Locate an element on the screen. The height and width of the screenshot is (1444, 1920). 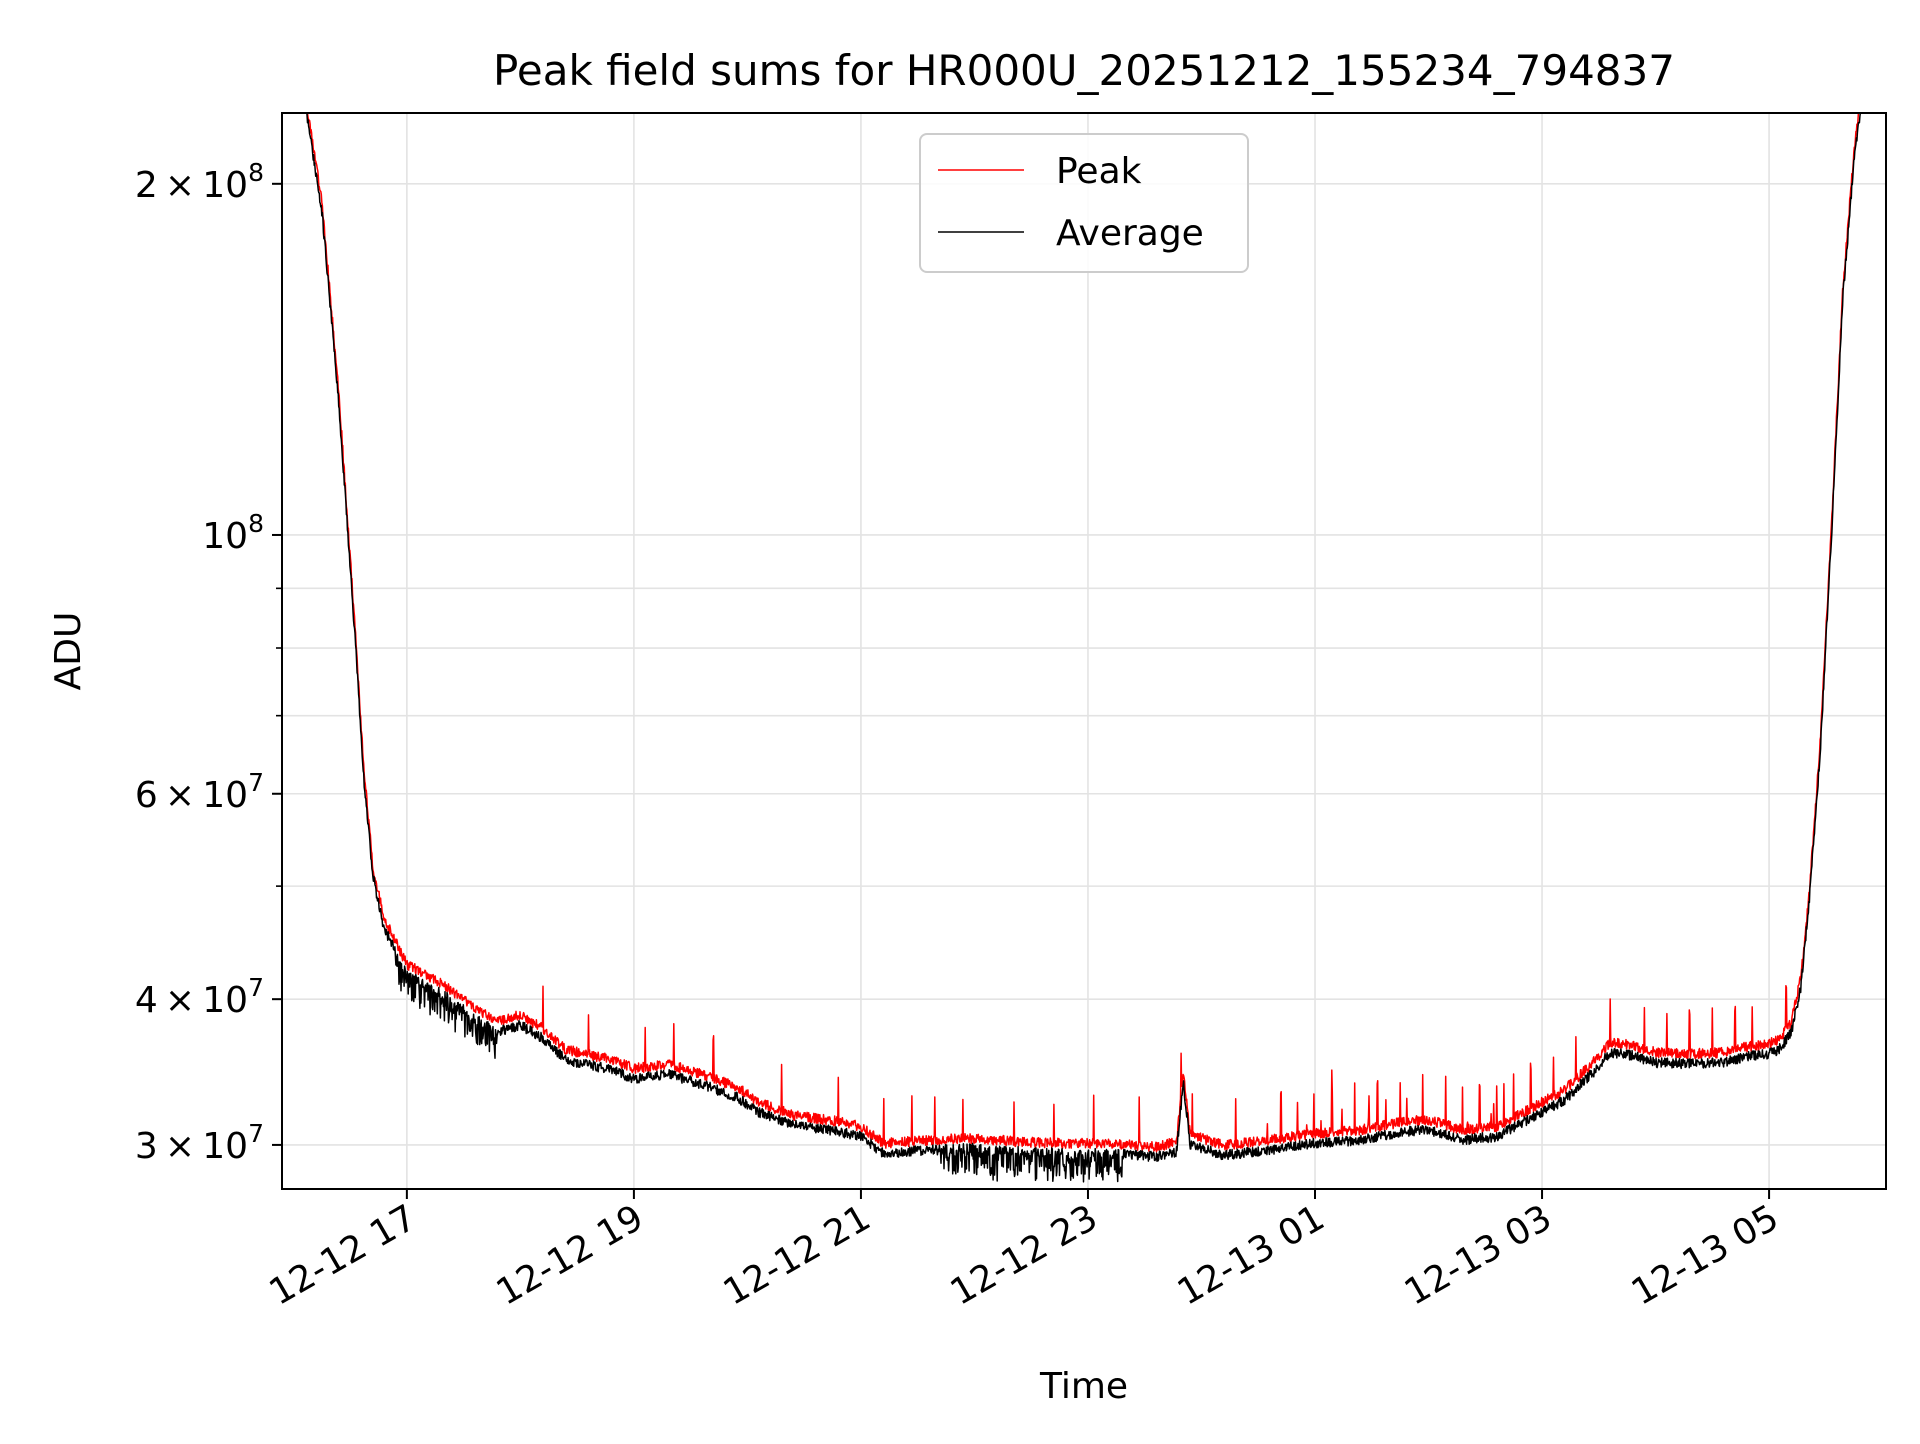
y-axis-label: ADU is located at coordinates (68, 651).